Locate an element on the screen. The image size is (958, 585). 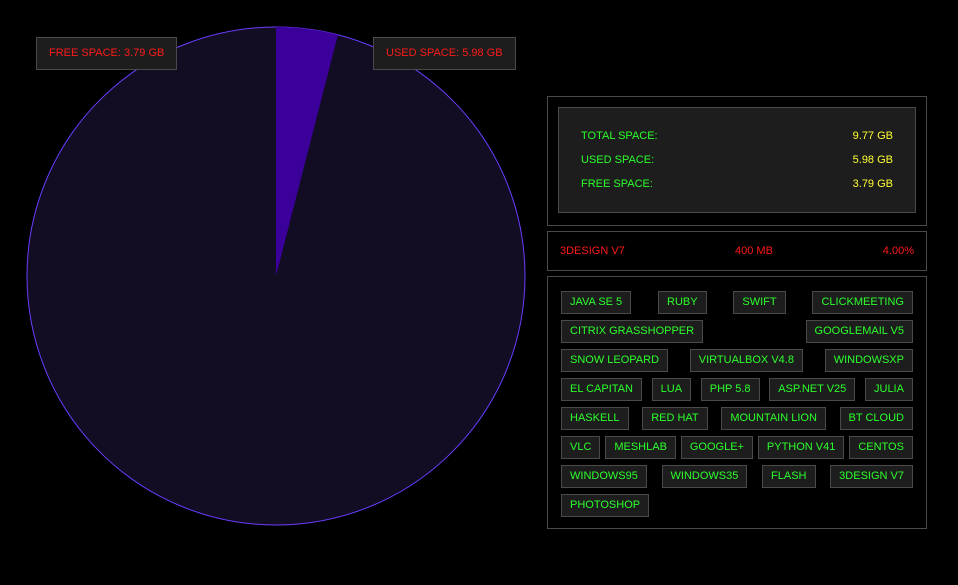
app-button: JAVA SE 5 is located at coordinates (596, 302).